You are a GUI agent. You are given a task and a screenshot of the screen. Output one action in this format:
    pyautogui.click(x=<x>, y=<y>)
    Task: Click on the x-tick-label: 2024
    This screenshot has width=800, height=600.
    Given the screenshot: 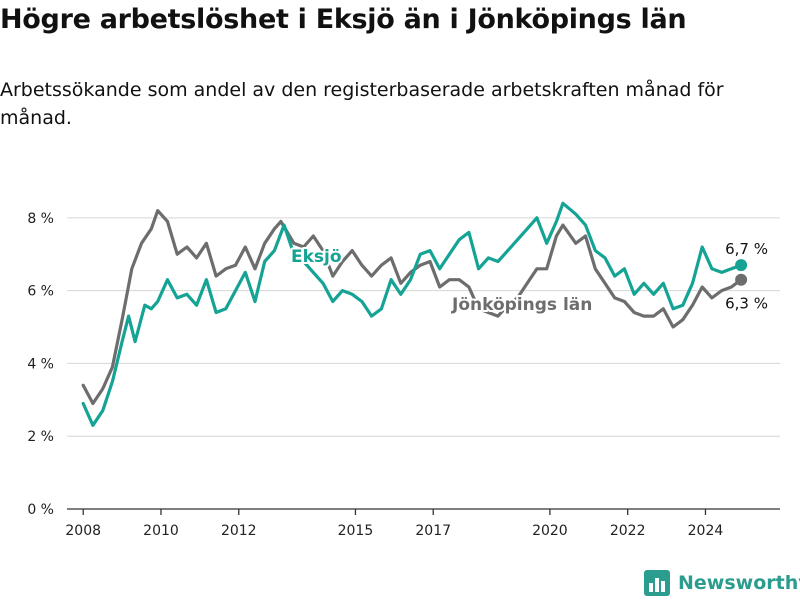 What is the action you would take?
    pyautogui.click(x=706, y=531)
    